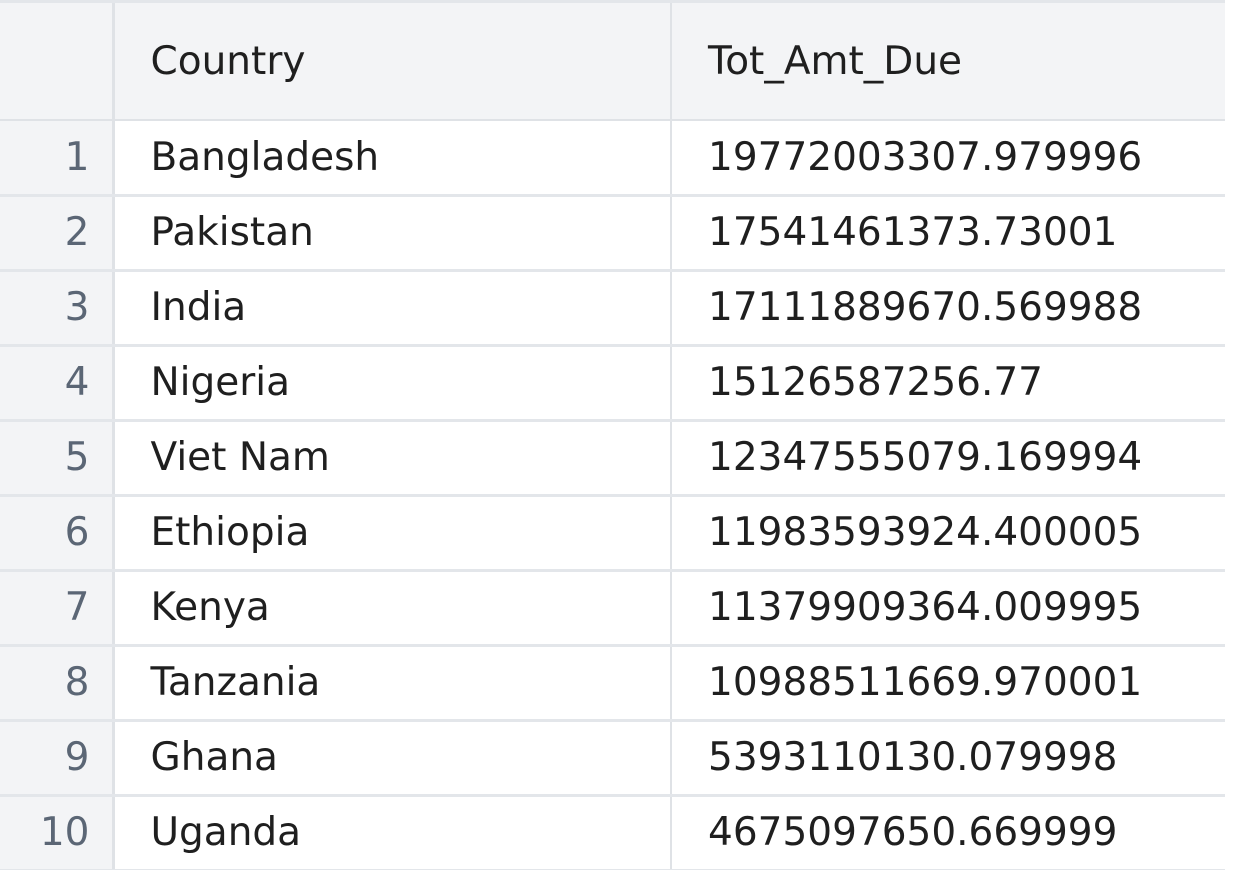 The height and width of the screenshot is (872, 1233). What do you see at coordinates (948, 758) in the screenshot?
I see `cell-tot-amt-due: 5393110130.079998` at bounding box center [948, 758].